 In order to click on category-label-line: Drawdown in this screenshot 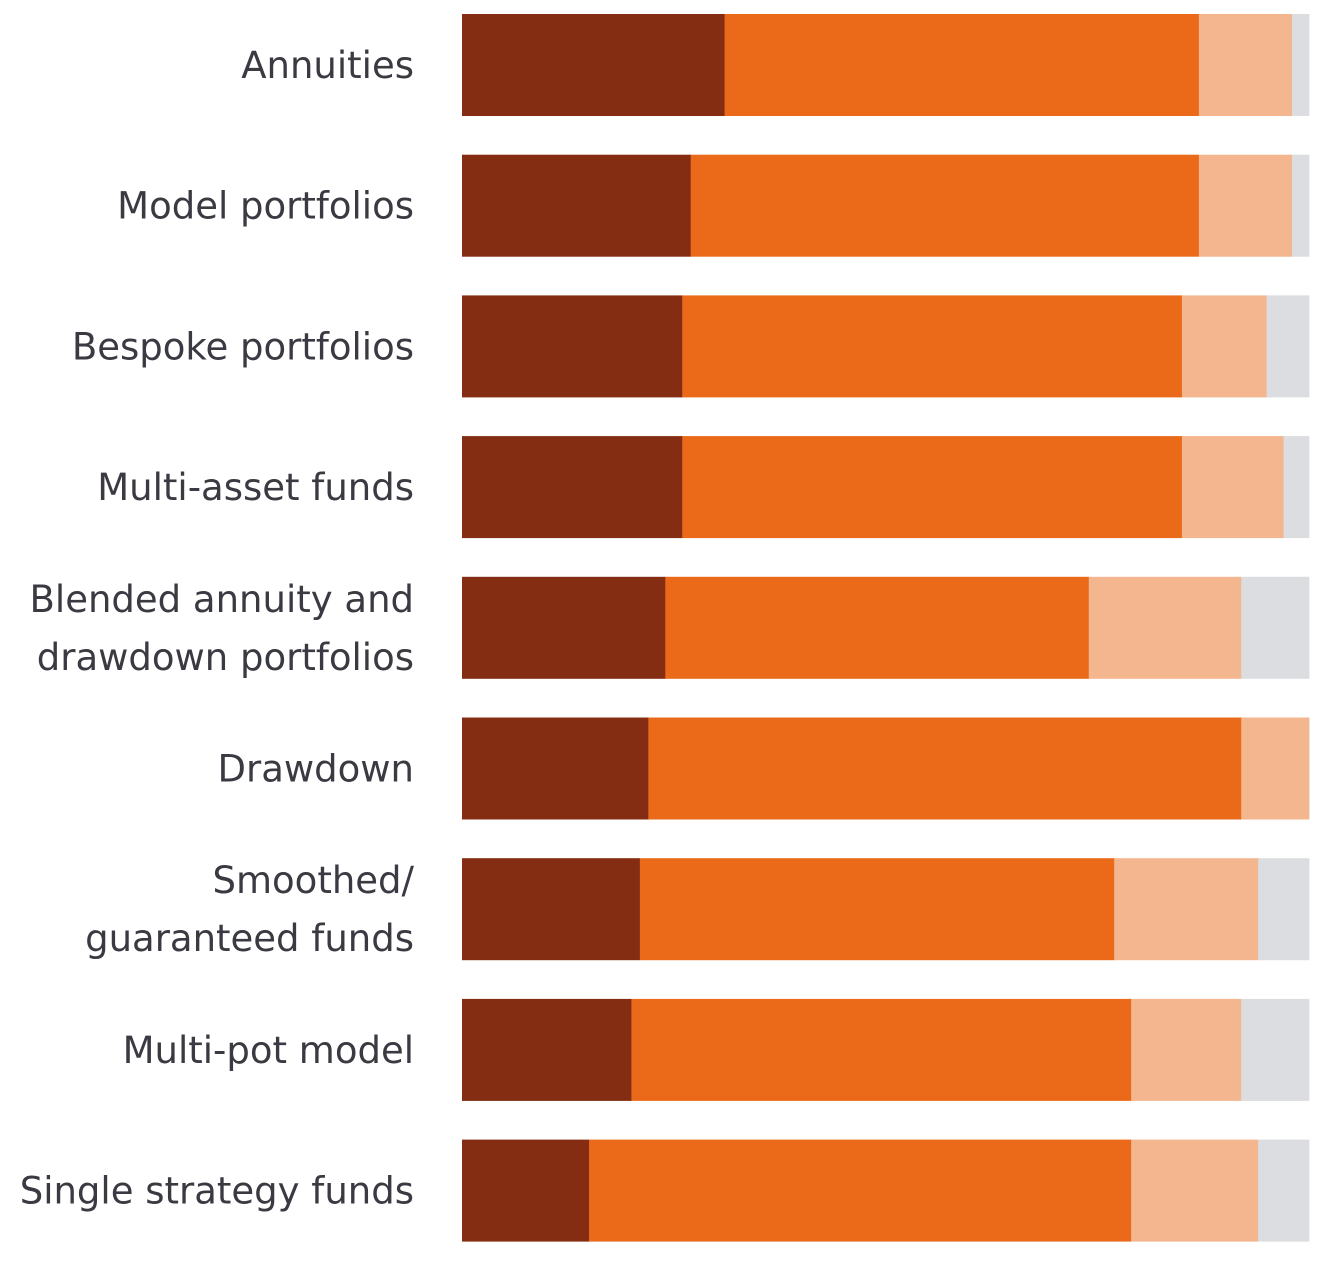, I will do `click(316, 769)`.